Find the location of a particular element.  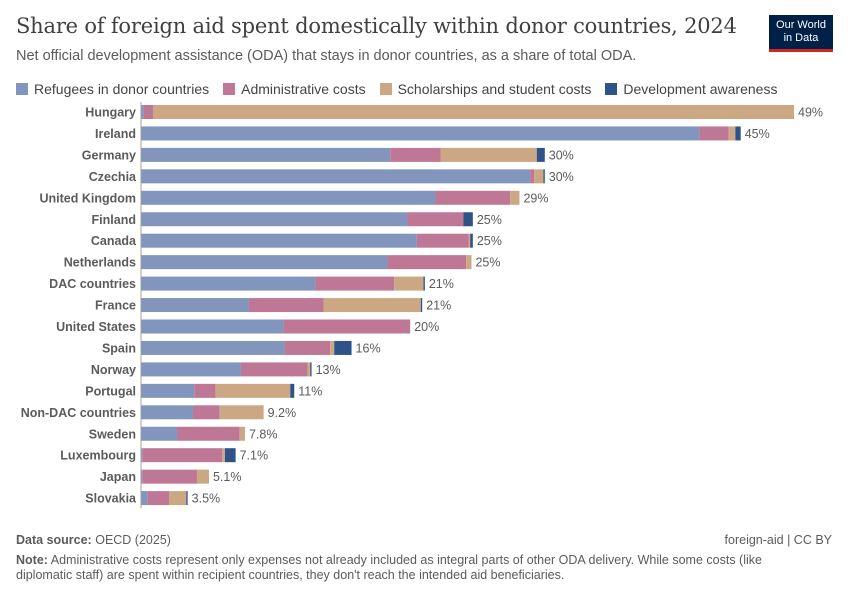

bar-france-scholarships is located at coordinates (372, 305).